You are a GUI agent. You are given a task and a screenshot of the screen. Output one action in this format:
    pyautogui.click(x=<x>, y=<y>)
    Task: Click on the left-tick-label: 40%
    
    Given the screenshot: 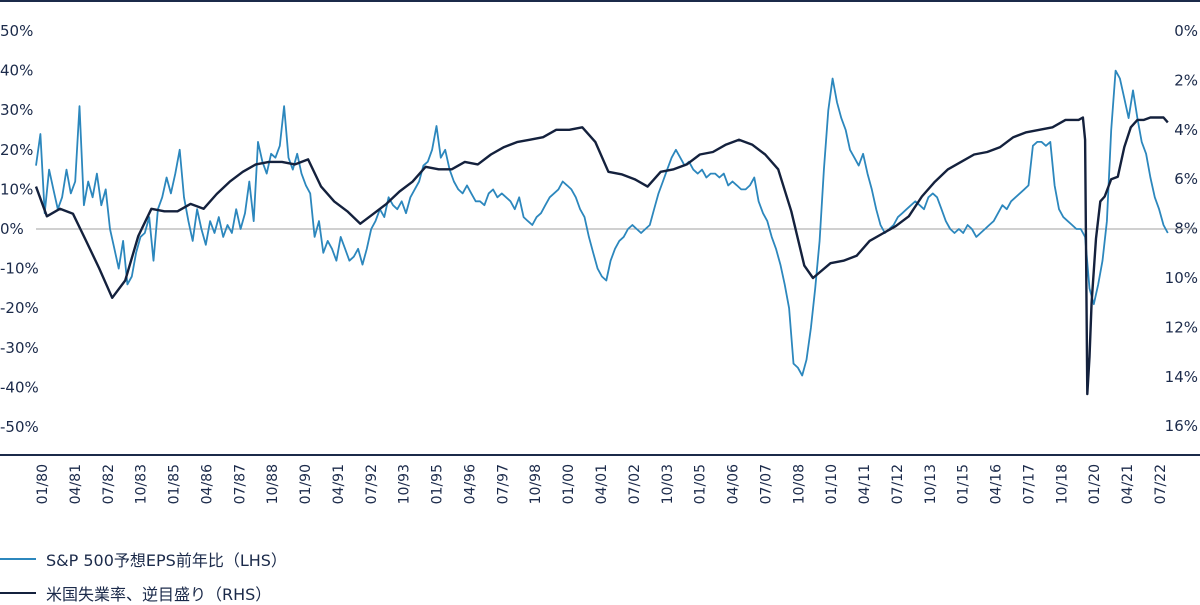 What is the action you would take?
    pyautogui.click(x=16, y=71)
    